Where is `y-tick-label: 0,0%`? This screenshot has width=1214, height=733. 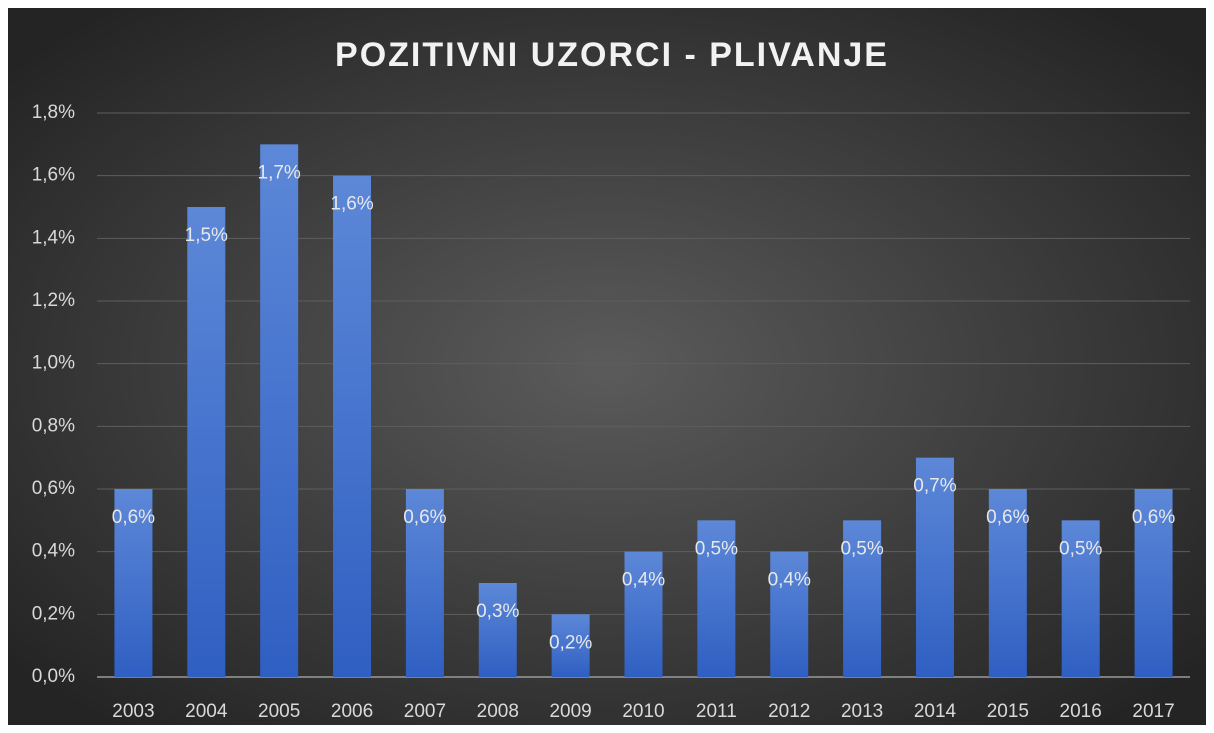
y-tick-label: 0,0% is located at coordinates (53, 676).